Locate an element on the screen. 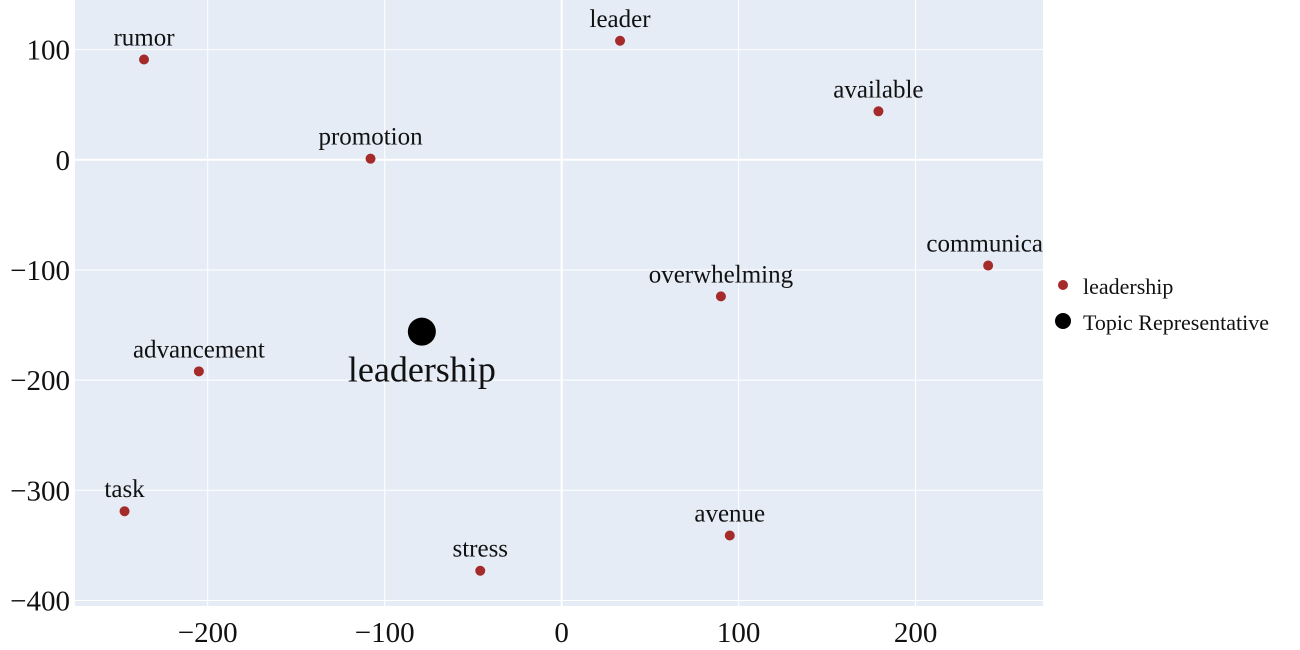 Image resolution: width=1300 pixels, height=650 pixels. data-point-label: stress is located at coordinates (480, 549).